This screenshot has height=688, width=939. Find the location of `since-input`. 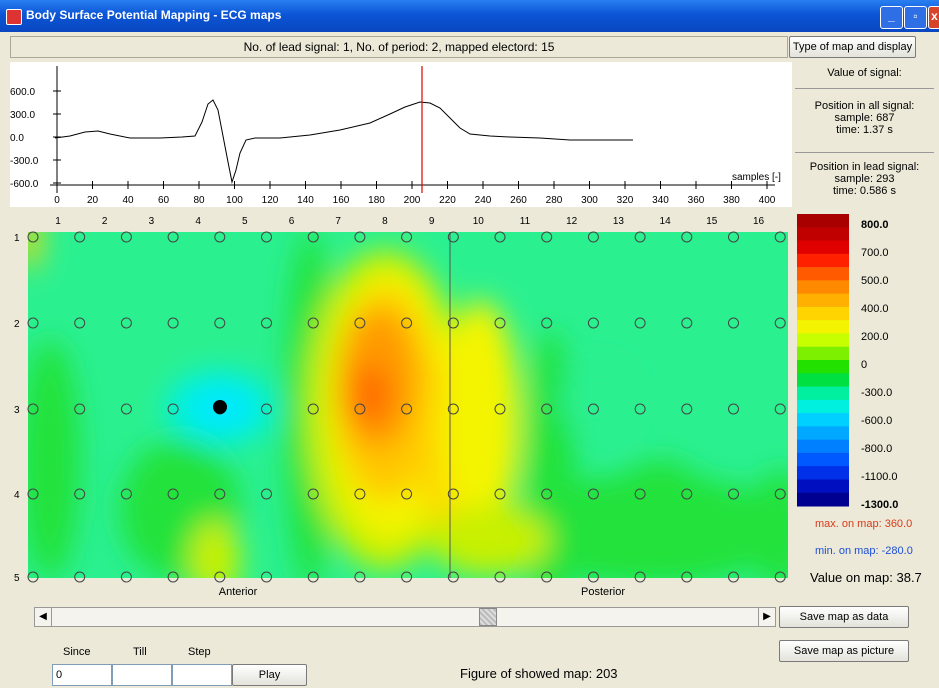

since-input is located at coordinates (82, 675).